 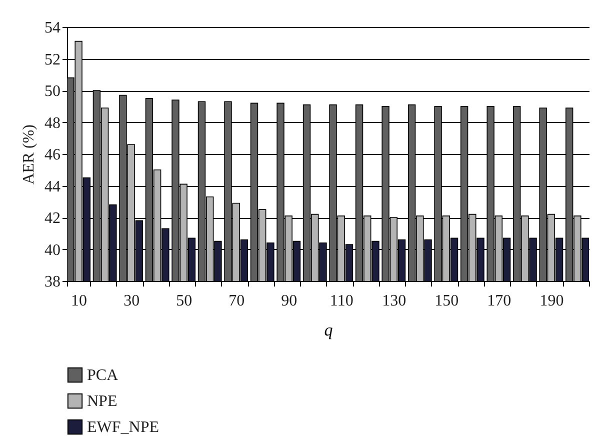 What do you see at coordinates (499, 301) in the screenshot?
I see `x-tick-label: 170` at bounding box center [499, 301].